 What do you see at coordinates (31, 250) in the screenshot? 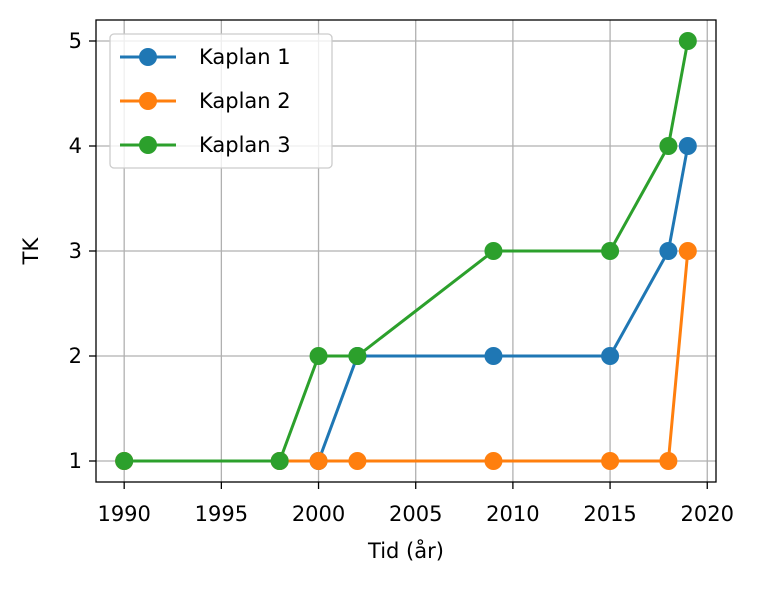
I see `y-axis-label: TK` at bounding box center [31, 250].